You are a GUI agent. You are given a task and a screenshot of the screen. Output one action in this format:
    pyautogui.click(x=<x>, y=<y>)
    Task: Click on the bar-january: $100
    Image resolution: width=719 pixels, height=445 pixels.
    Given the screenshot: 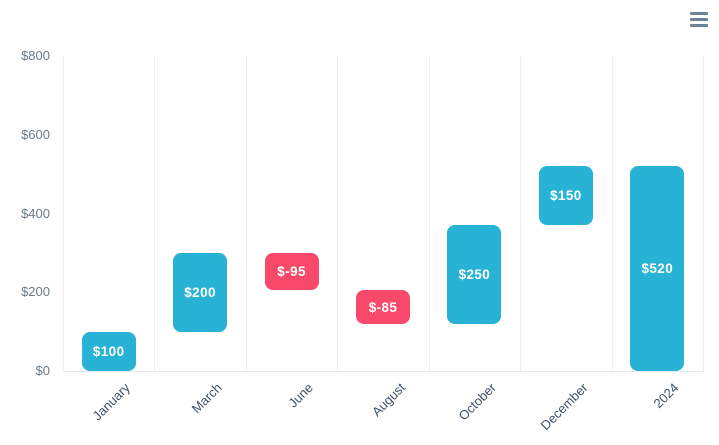 What is the action you would take?
    pyautogui.click(x=108, y=351)
    